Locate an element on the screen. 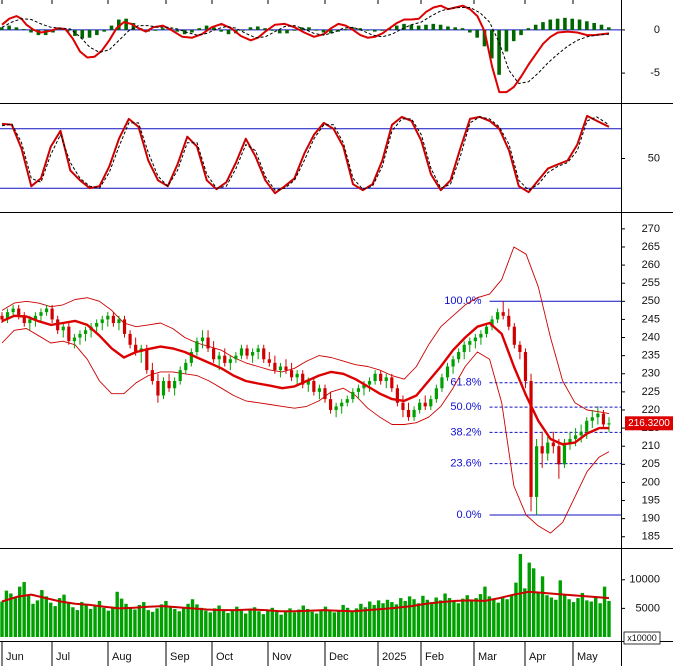 This screenshot has height=666, width=673. month-tick-label: Jul is located at coordinates (63, 657).